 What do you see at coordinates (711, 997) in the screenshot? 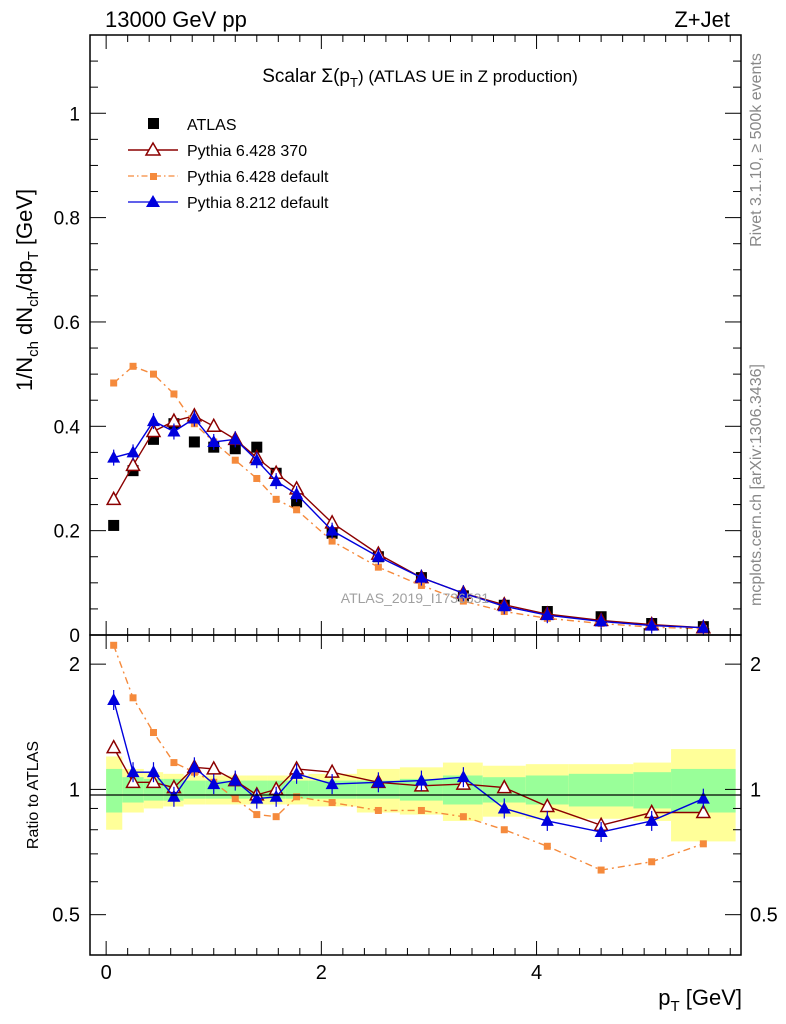
I see `x-axis-label-rest: [GeV]` at bounding box center [711, 997].